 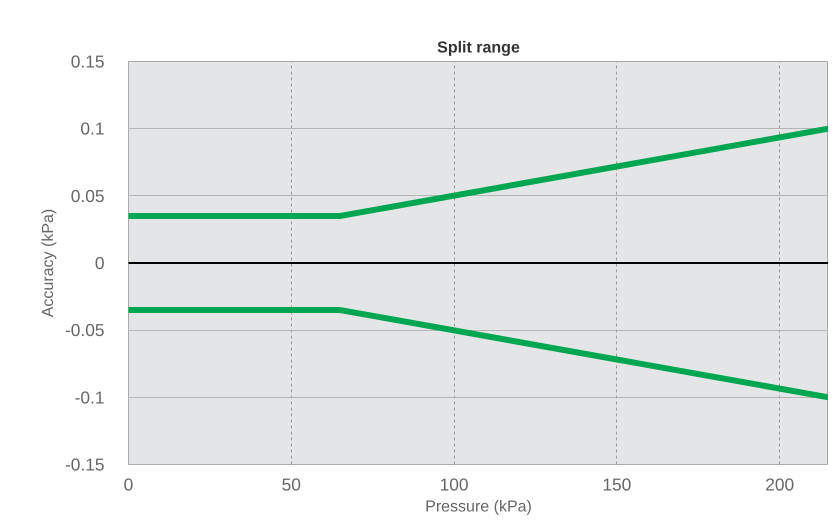 What do you see at coordinates (85, 464) in the screenshot?
I see `y-tick-label: -0.15` at bounding box center [85, 464].